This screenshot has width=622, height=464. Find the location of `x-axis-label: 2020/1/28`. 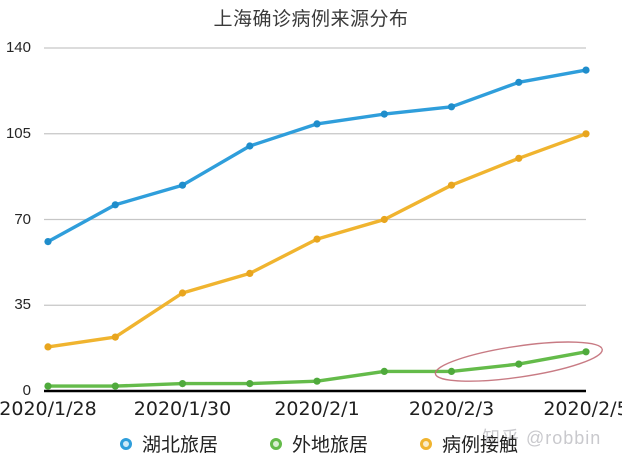

x-axis-label: 2020/1/28 is located at coordinates (48, 409).